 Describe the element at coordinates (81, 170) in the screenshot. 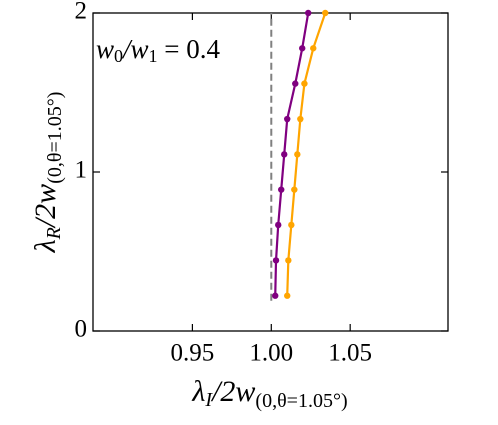

I see `y-tick-label: 1` at that location.